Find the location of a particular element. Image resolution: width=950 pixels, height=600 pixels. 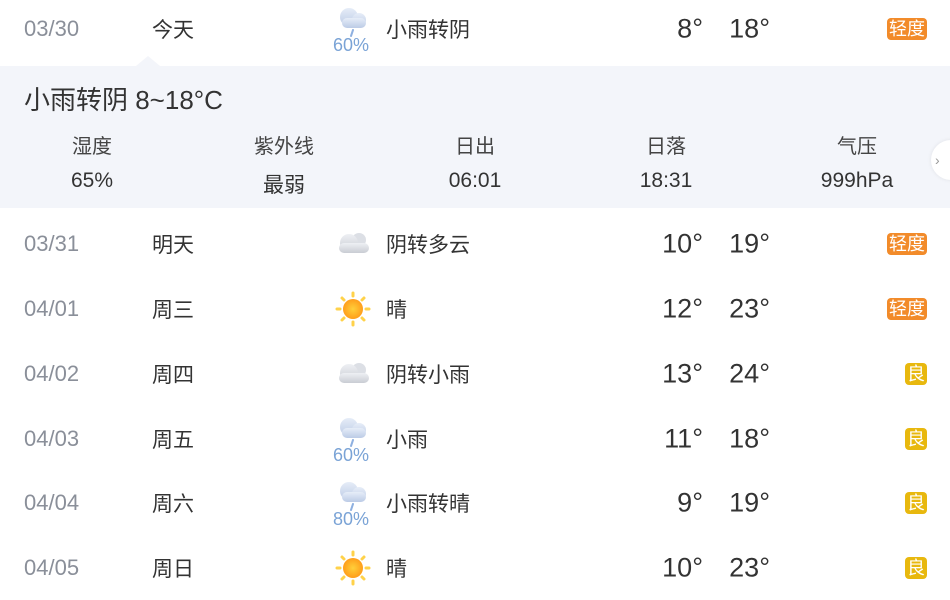

low-temp: 8° is located at coordinates (690, 28).